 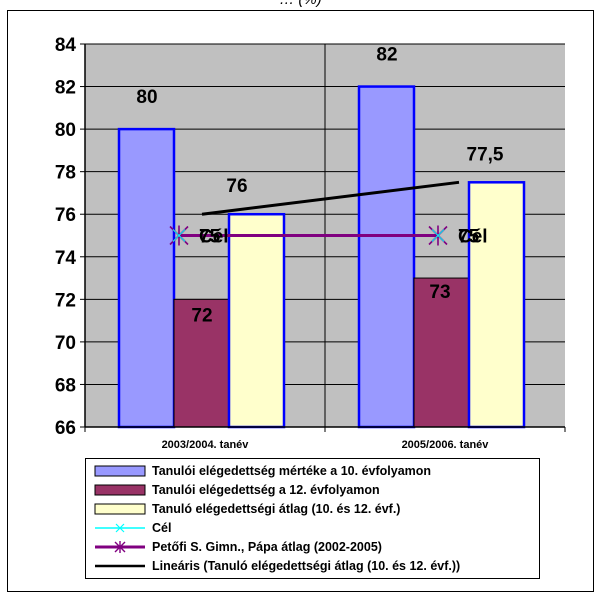 I want to click on legend-item: Cél, so click(x=314, y=528).